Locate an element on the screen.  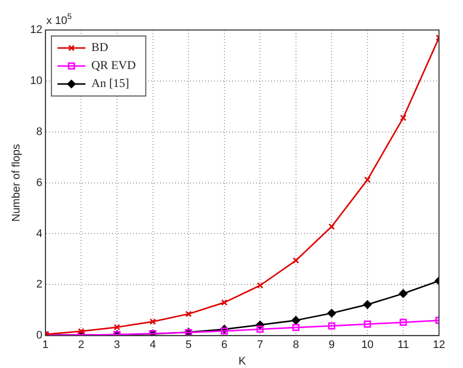
y-tick-label: 12 is located at coordinates (36, 30).